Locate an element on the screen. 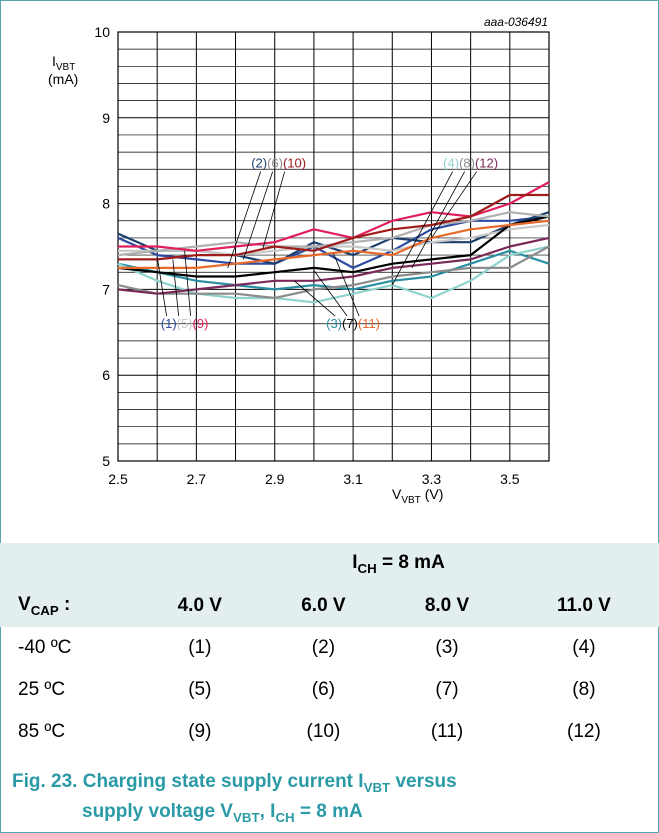  ich-header: ICH = 8 mA is located at coordinates (398, 564).